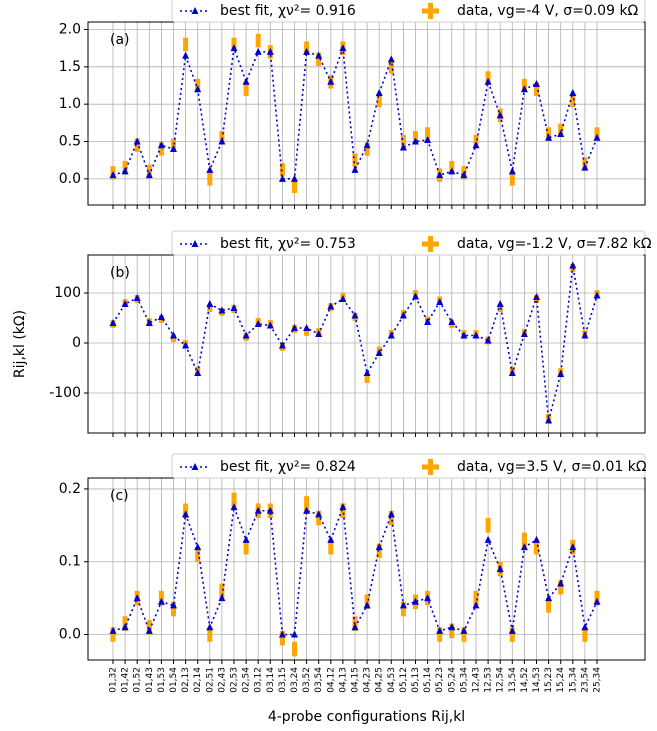  Describe the element at coordinates (366, 717) in the screenshot. I see `x-axis-label: 4-probe configurations Rij,kl` at that location.